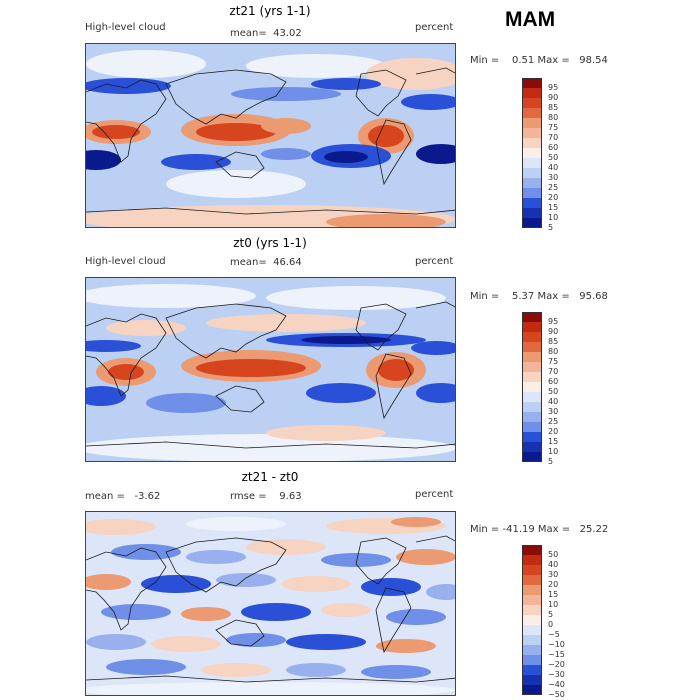 The image size is (700, 700). I want to click on panel-1-colorbar-tick: 5, so click(551, 227).